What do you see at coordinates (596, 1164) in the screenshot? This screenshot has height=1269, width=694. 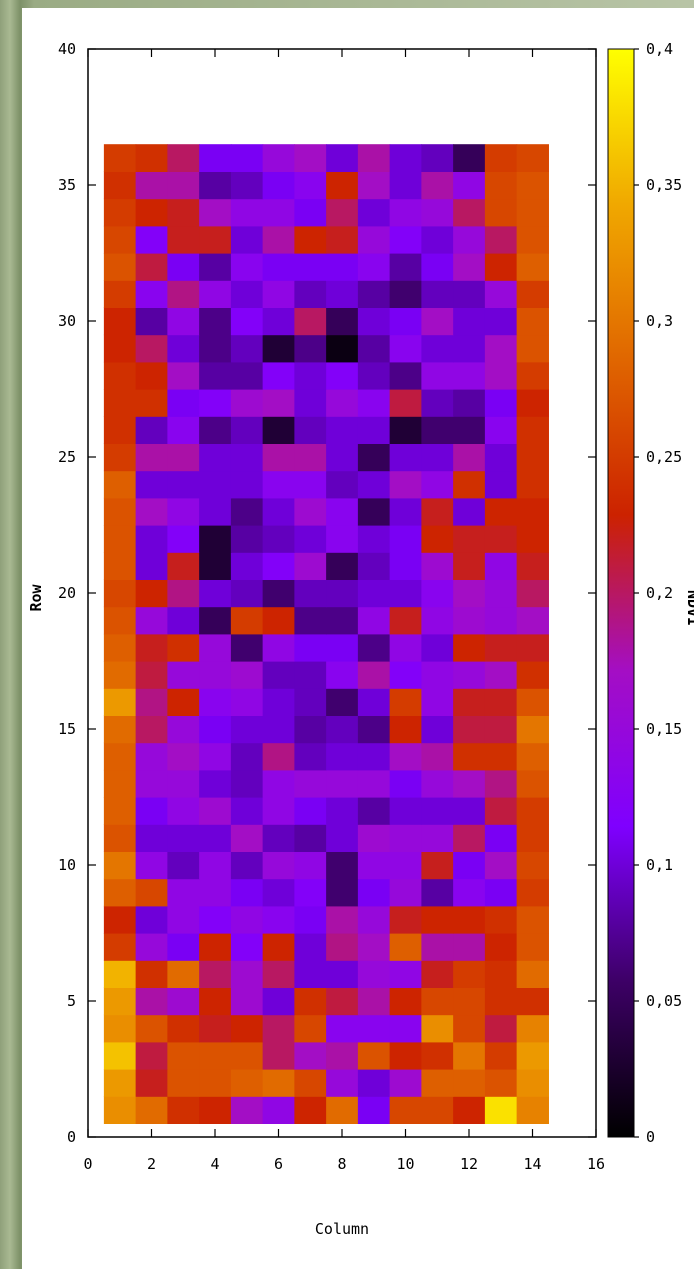 I see `x-tick-label: 16` at bounding box center [596, 1164].